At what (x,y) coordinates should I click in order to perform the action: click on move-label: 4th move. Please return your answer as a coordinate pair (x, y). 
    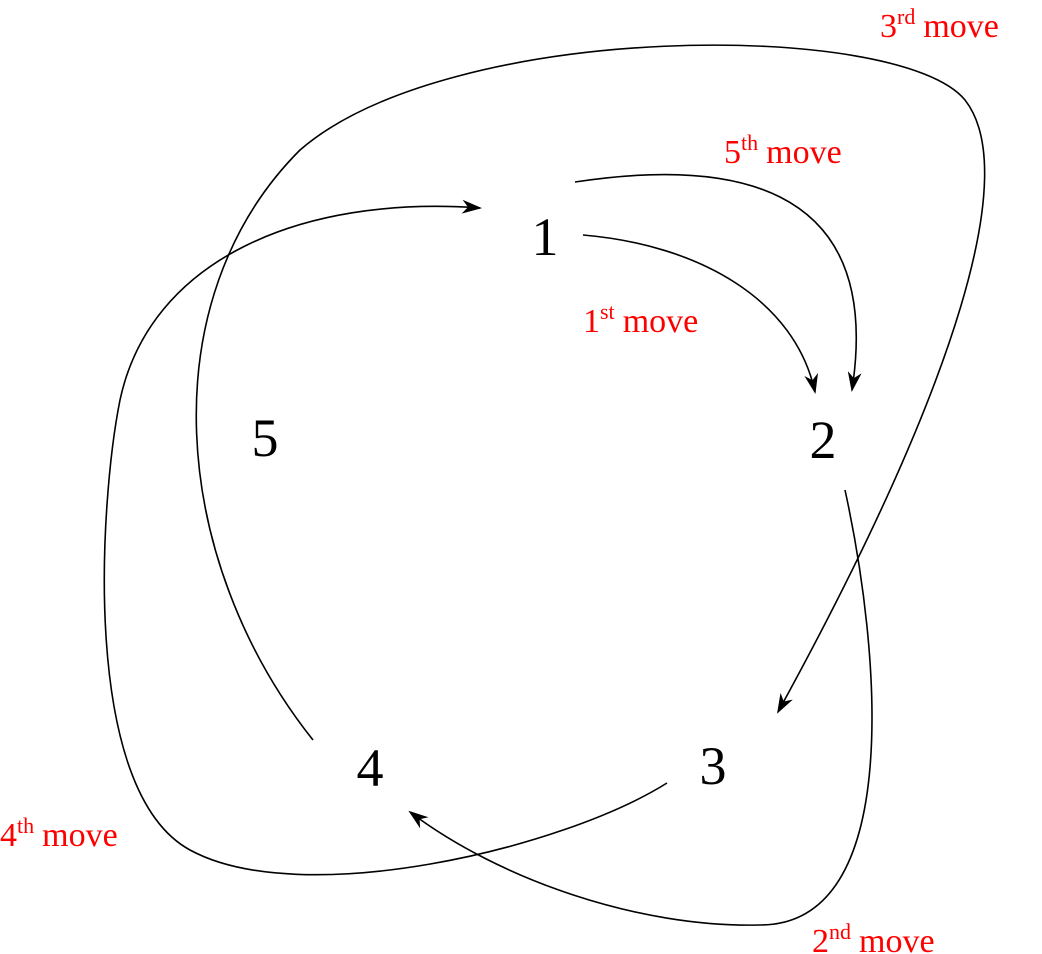
    Looking at the image, I should click on (59, 833).